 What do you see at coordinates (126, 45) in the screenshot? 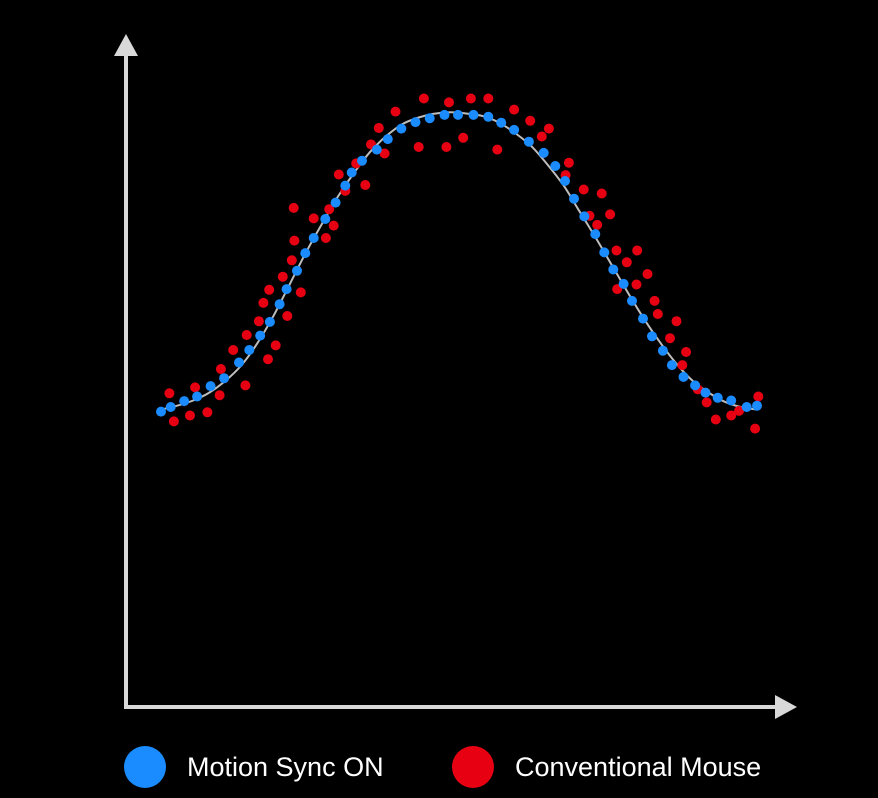
I see `y-axis-arrow-icon` at bounding box center [126, 45].